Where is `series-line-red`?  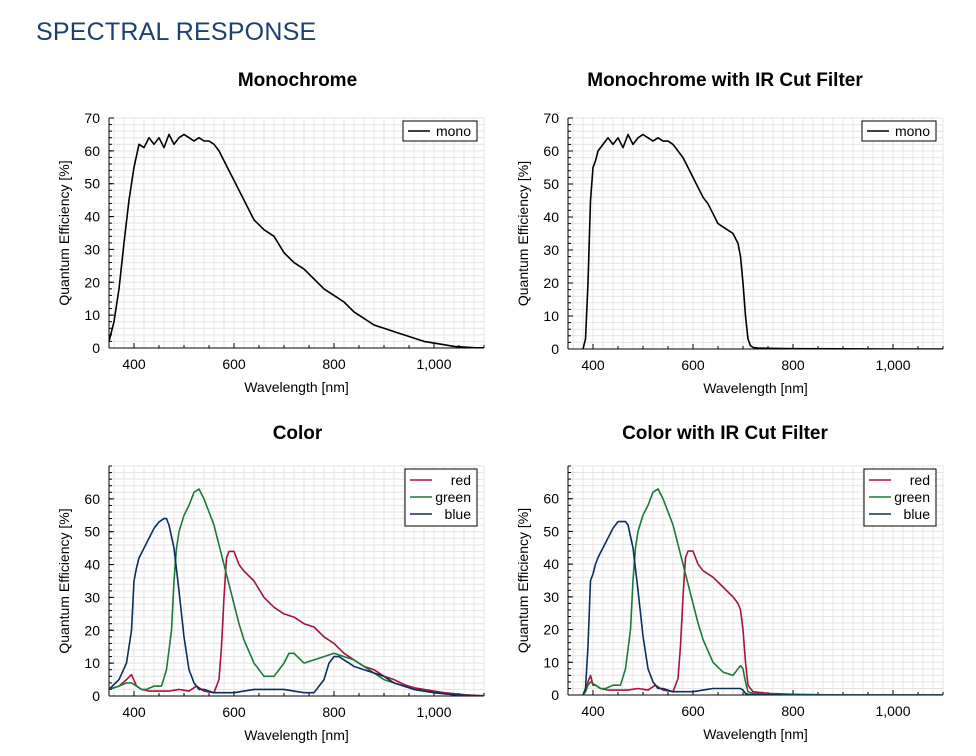
series-line-red is located at coordinates (296, 623).